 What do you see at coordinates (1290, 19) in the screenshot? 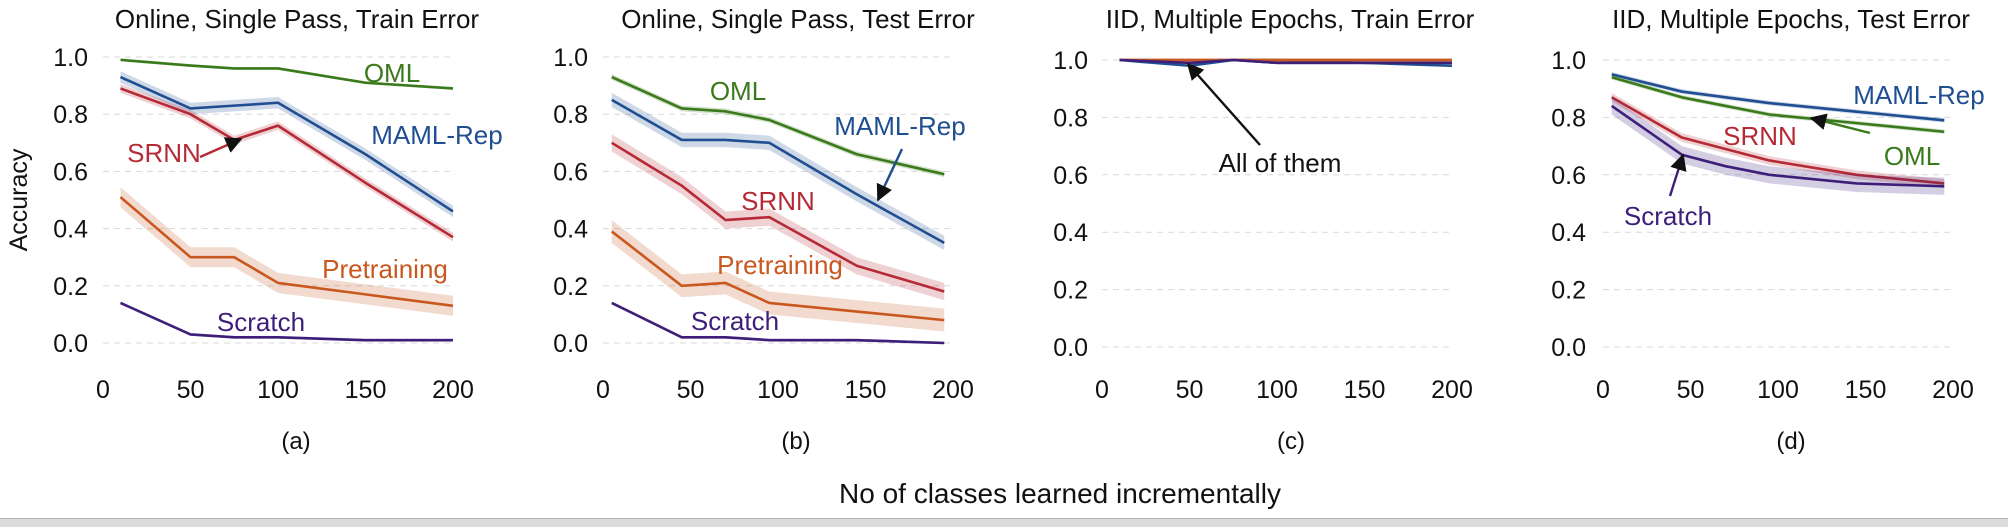
I see `panel-title: IID, Multiple Epochs, Train Error` at bounding box center [1290, 19].